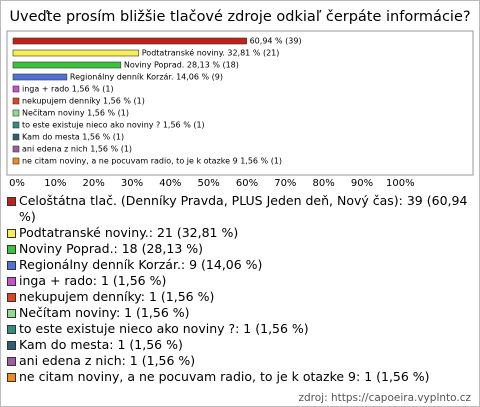  What do you see at coordinates (384, 398) in the screenshot?
I see `source: zdroj: https://capoeira.vyplnto.cz` at bounding box center [384, 398].